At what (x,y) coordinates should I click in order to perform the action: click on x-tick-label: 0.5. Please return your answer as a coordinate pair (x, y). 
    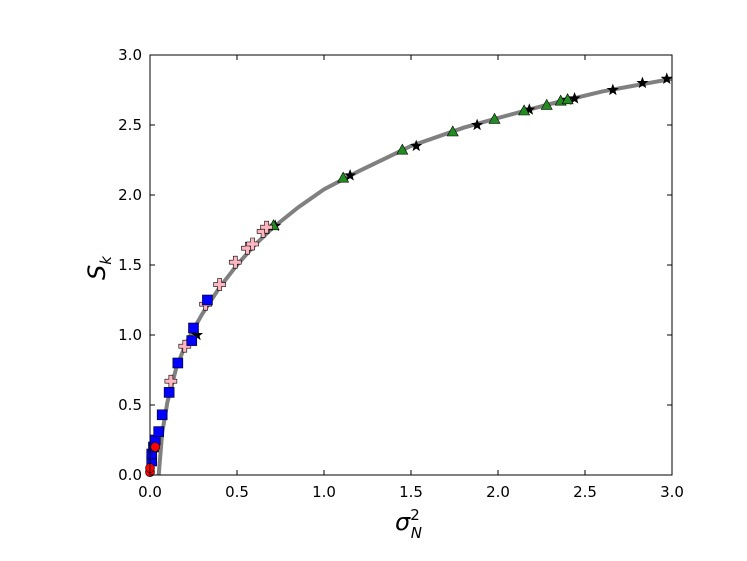
    Looking at the image, I should click on (237, 492).